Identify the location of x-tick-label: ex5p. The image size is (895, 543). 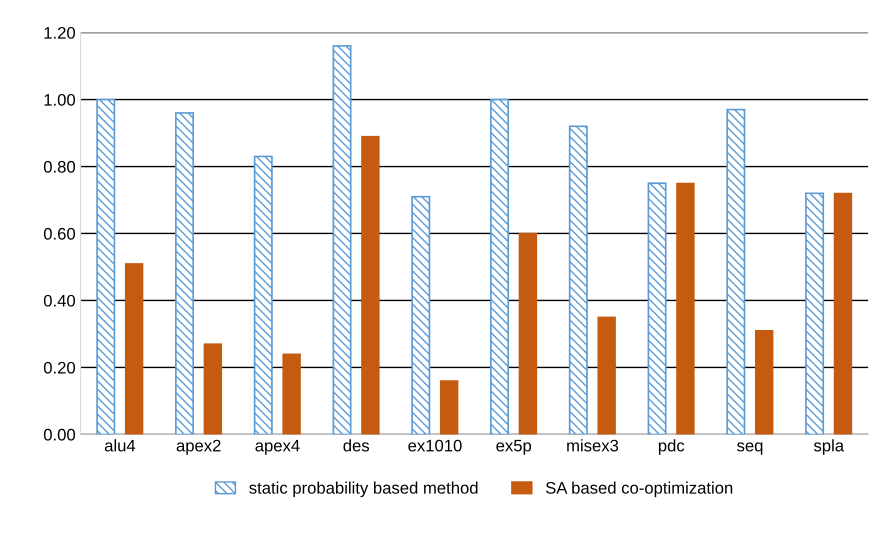
(514, 447).